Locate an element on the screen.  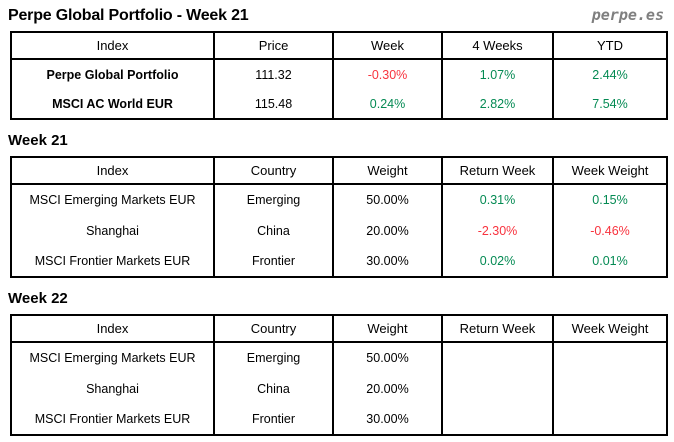
week-weight-cell: 0.01% is located at coordinates (610, 261).